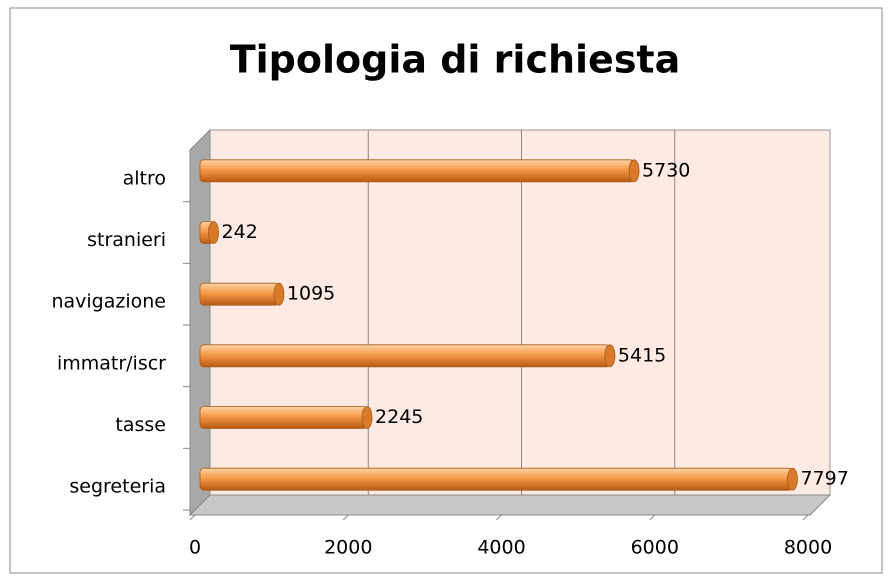 This screenshot has height=585, width=892. Describe the element at coordinates (642, 355) in the screenshot. I see `data-label: 5415` at that location.